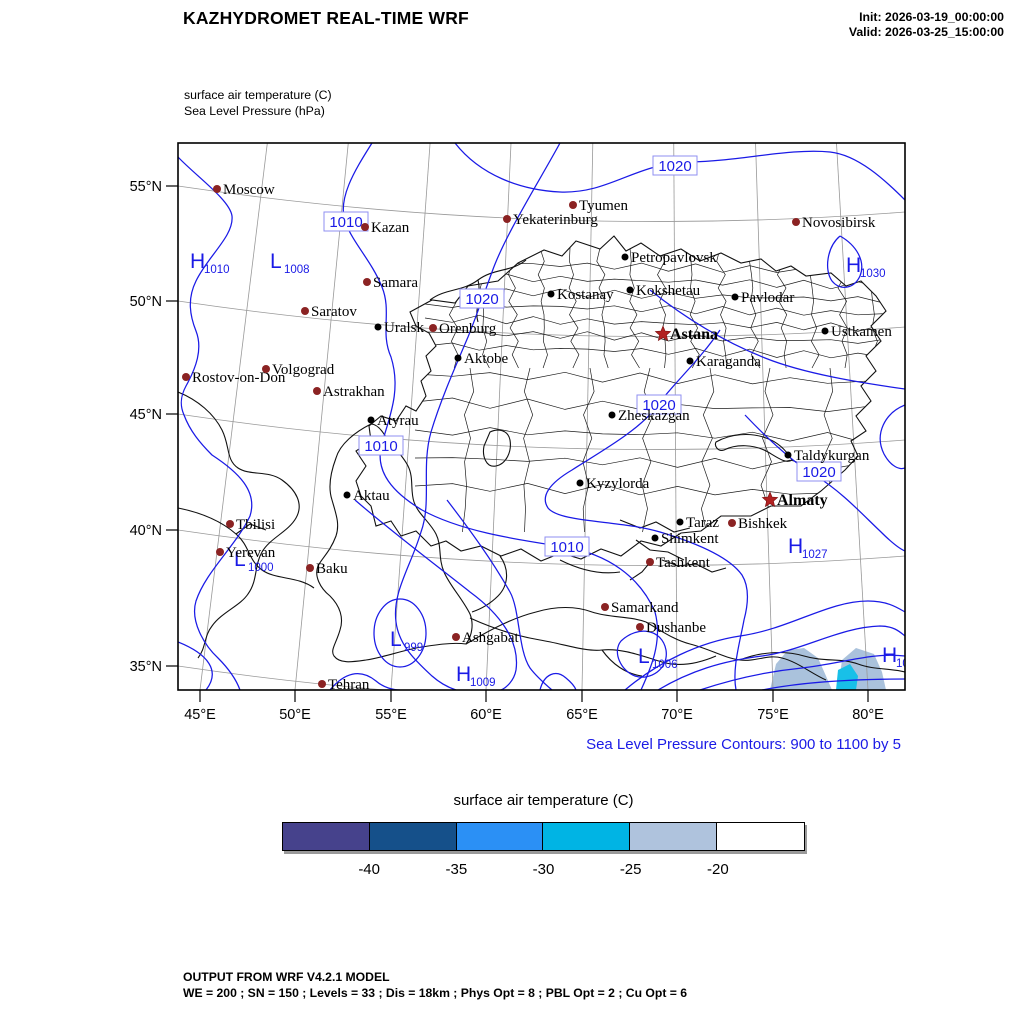  I want to click on city-label: Bishkek, so click(763, 524).